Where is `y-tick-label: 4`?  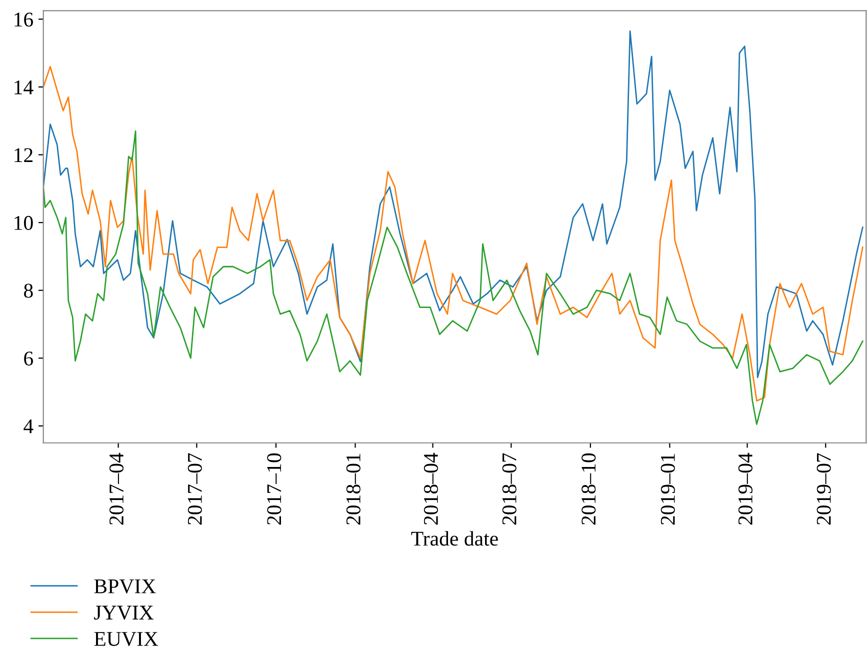
y-tick-label: 4 is located at coordinates (29, 426).